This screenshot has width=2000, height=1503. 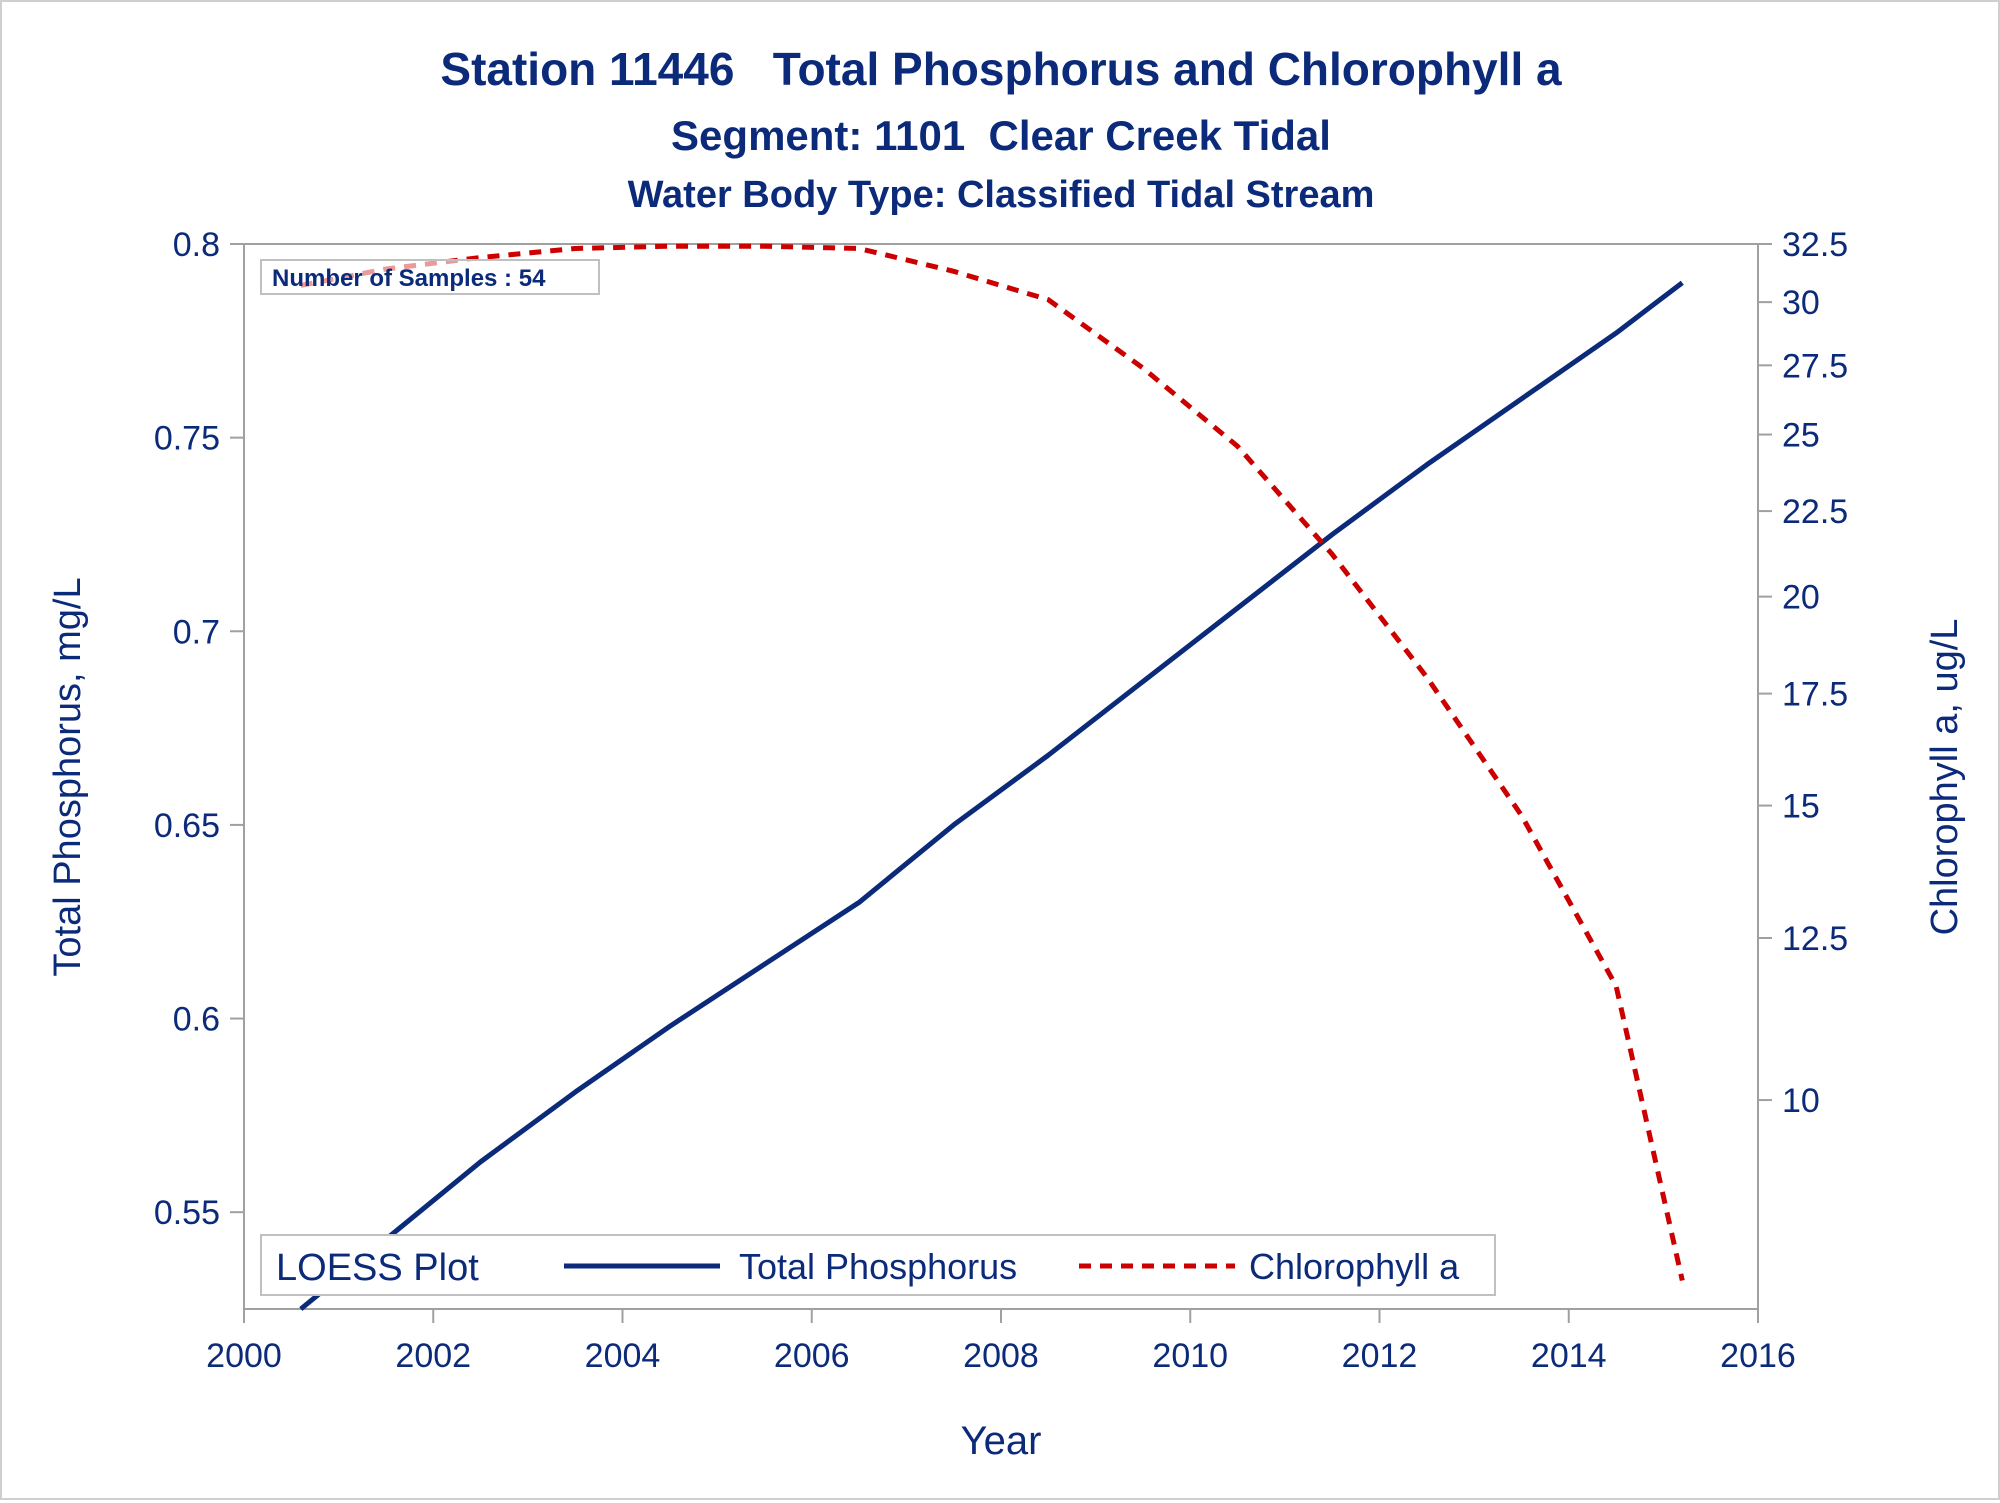 I want to click on x-tick-label: 2010, so click(x=1190, y=1356).